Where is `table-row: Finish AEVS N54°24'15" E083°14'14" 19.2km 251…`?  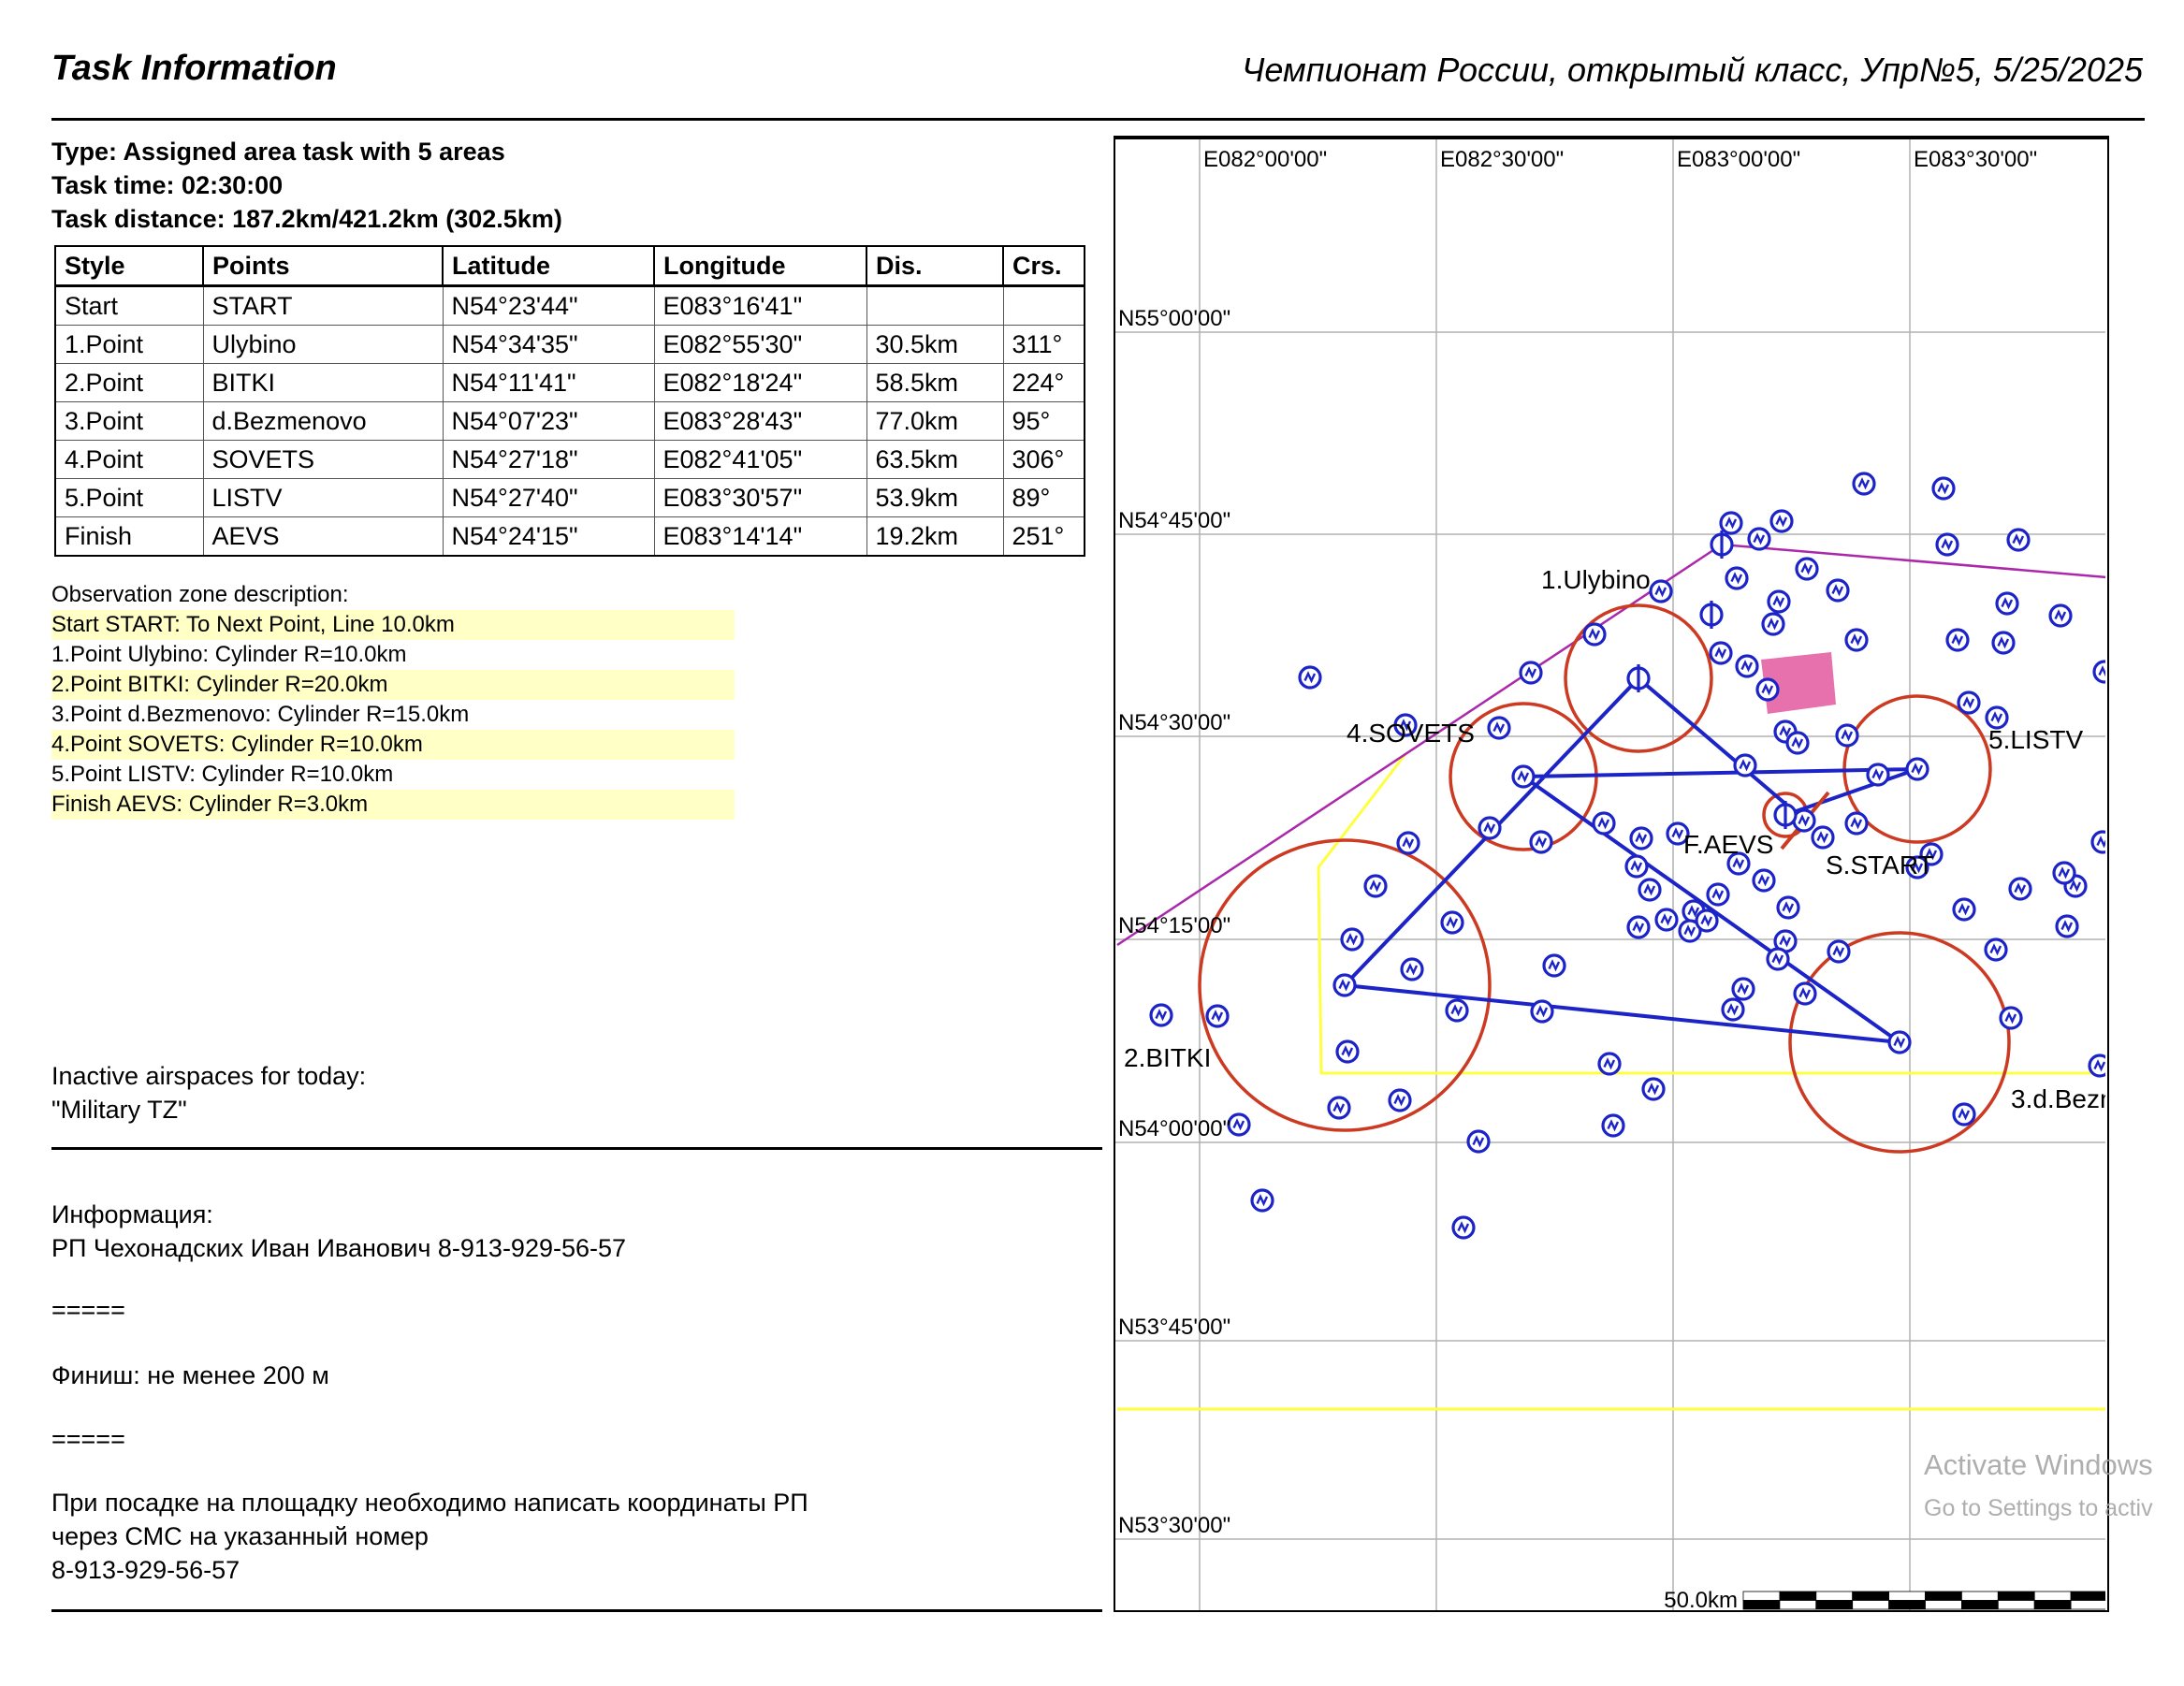 table-row: Finish AEVS N54°24'15" E083°14'14" 19.2km 251… is located at coordinates (569, 536).